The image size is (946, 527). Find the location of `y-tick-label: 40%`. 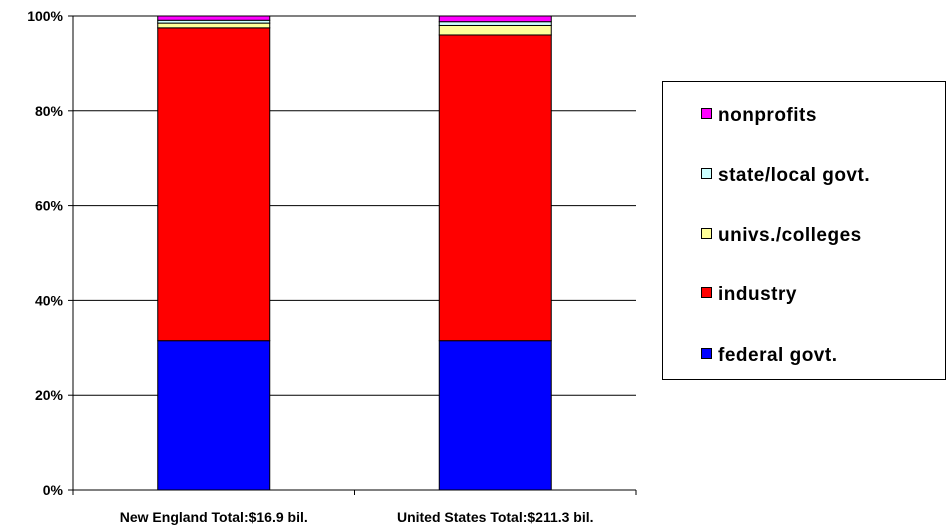

y-tick-label: 40% is located at coordinates (49, 300).